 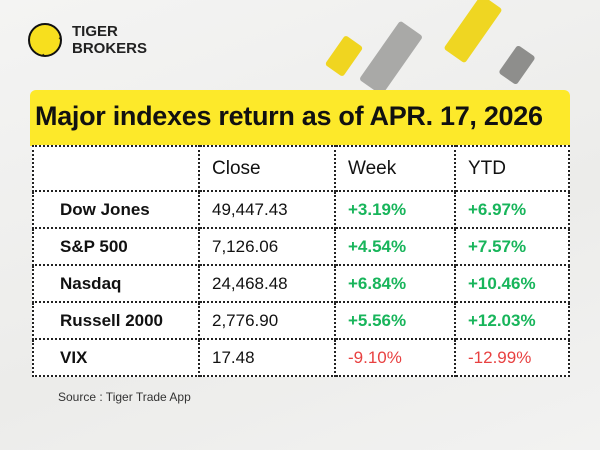 What do you see at coordinates (116, 209) in the screenshot?
I see `index-name: Dow Jones` at bounding box center [116, 209].